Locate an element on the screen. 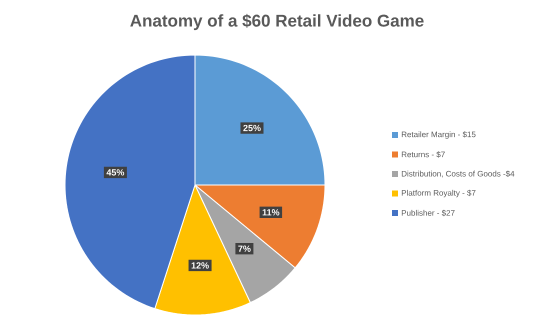 The width and height of the screenshot is (554, 322). legend-label: Platform Royalty - $7 is located at coordinates (439, 194).